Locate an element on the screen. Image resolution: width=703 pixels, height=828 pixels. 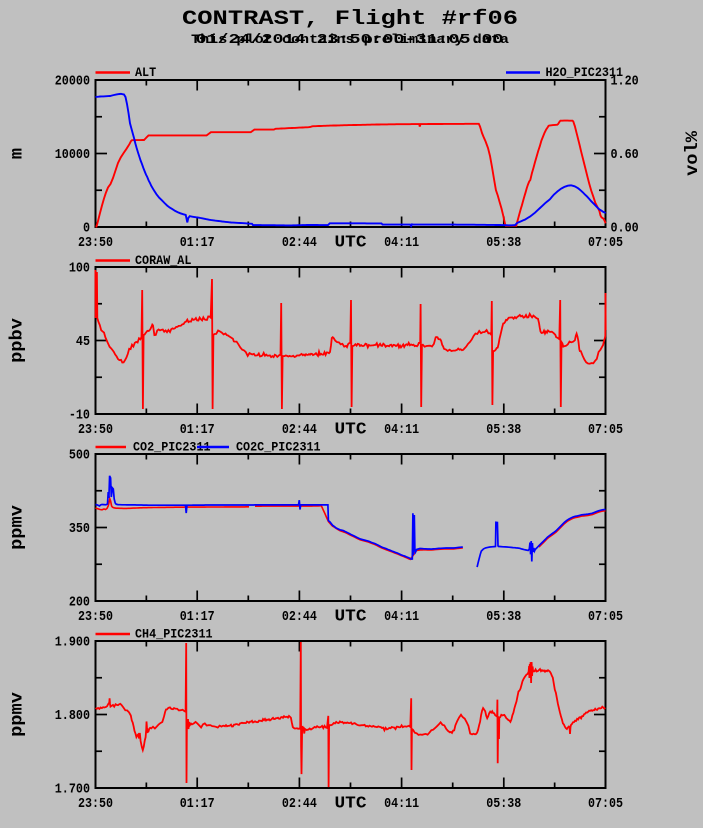
svg-text: 1.20 is located at coordinates (625, 82).